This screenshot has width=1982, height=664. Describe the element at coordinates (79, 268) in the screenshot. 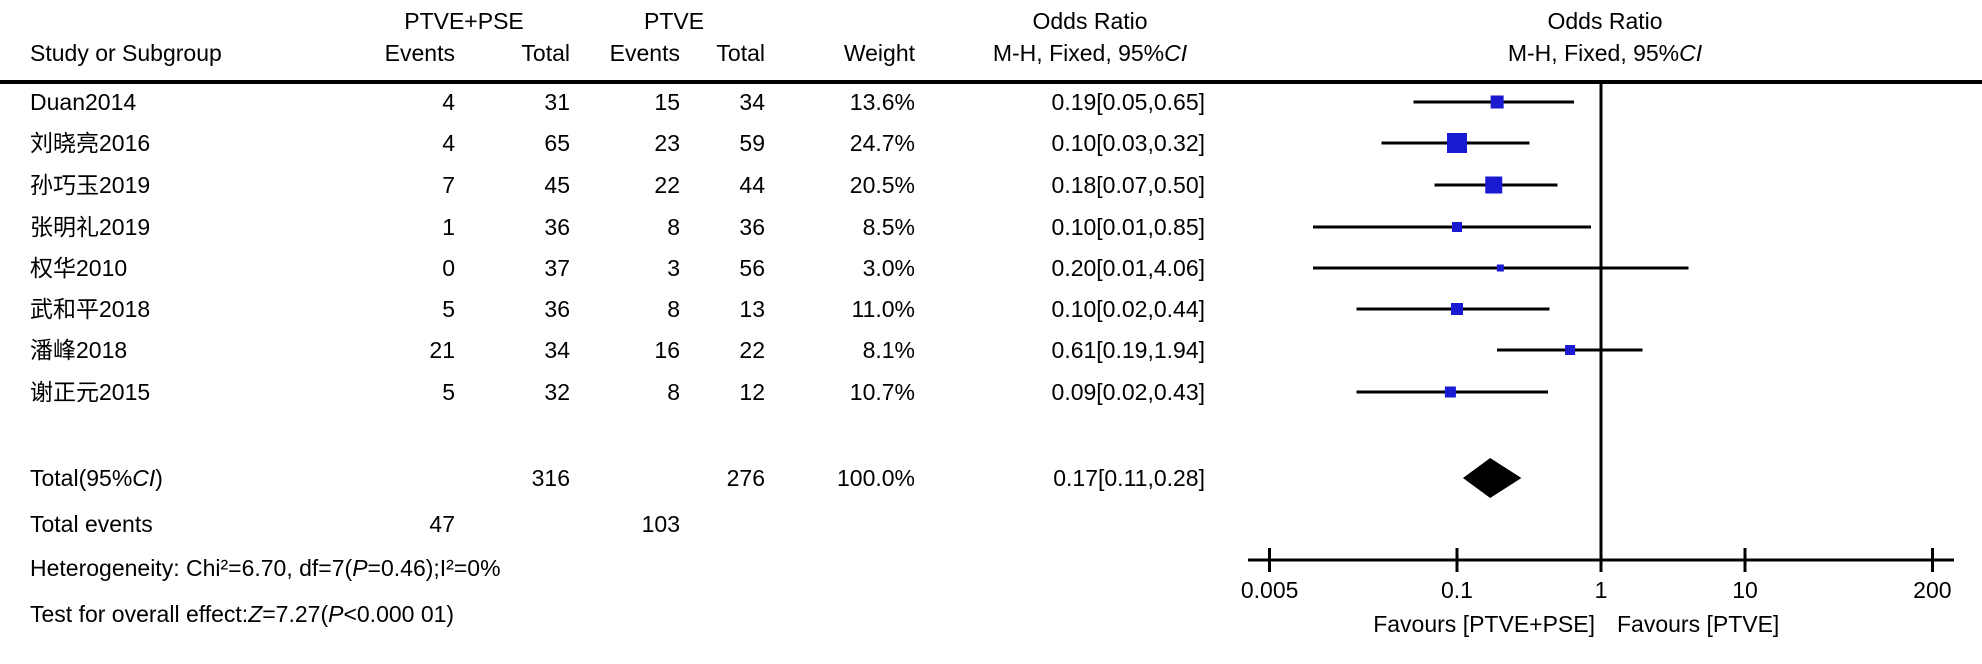

I see `study-name: 权华2010` at that location.